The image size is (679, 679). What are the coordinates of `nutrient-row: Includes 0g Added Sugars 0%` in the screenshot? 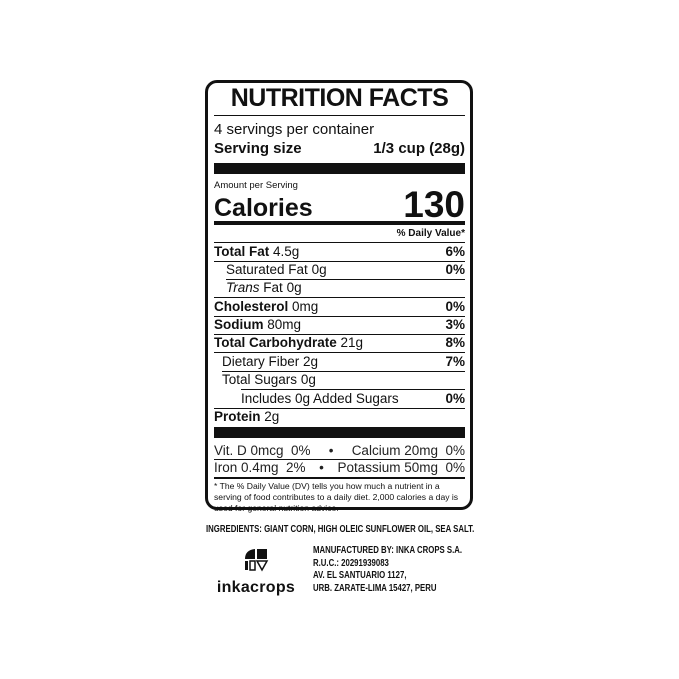 It's located at (339, 398).